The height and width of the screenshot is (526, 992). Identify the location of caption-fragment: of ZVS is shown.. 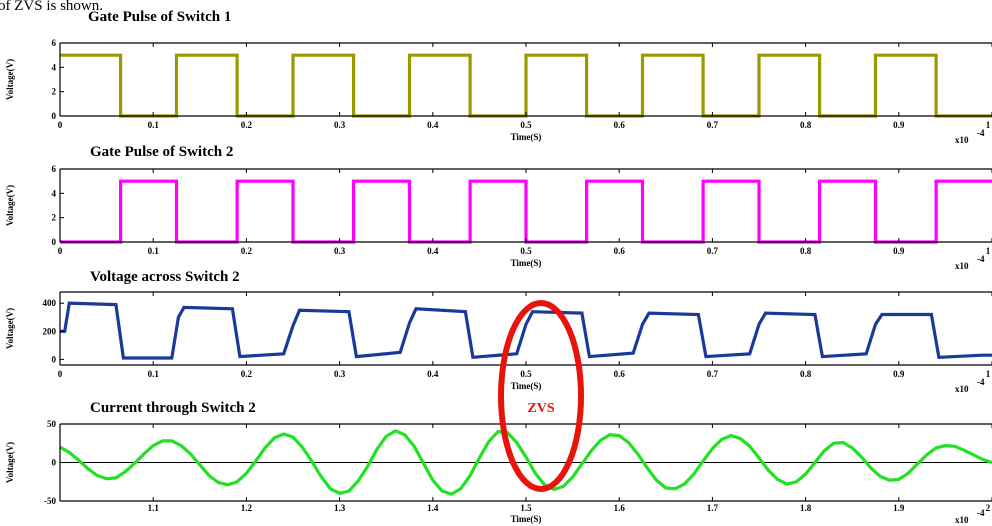
(51, 7).